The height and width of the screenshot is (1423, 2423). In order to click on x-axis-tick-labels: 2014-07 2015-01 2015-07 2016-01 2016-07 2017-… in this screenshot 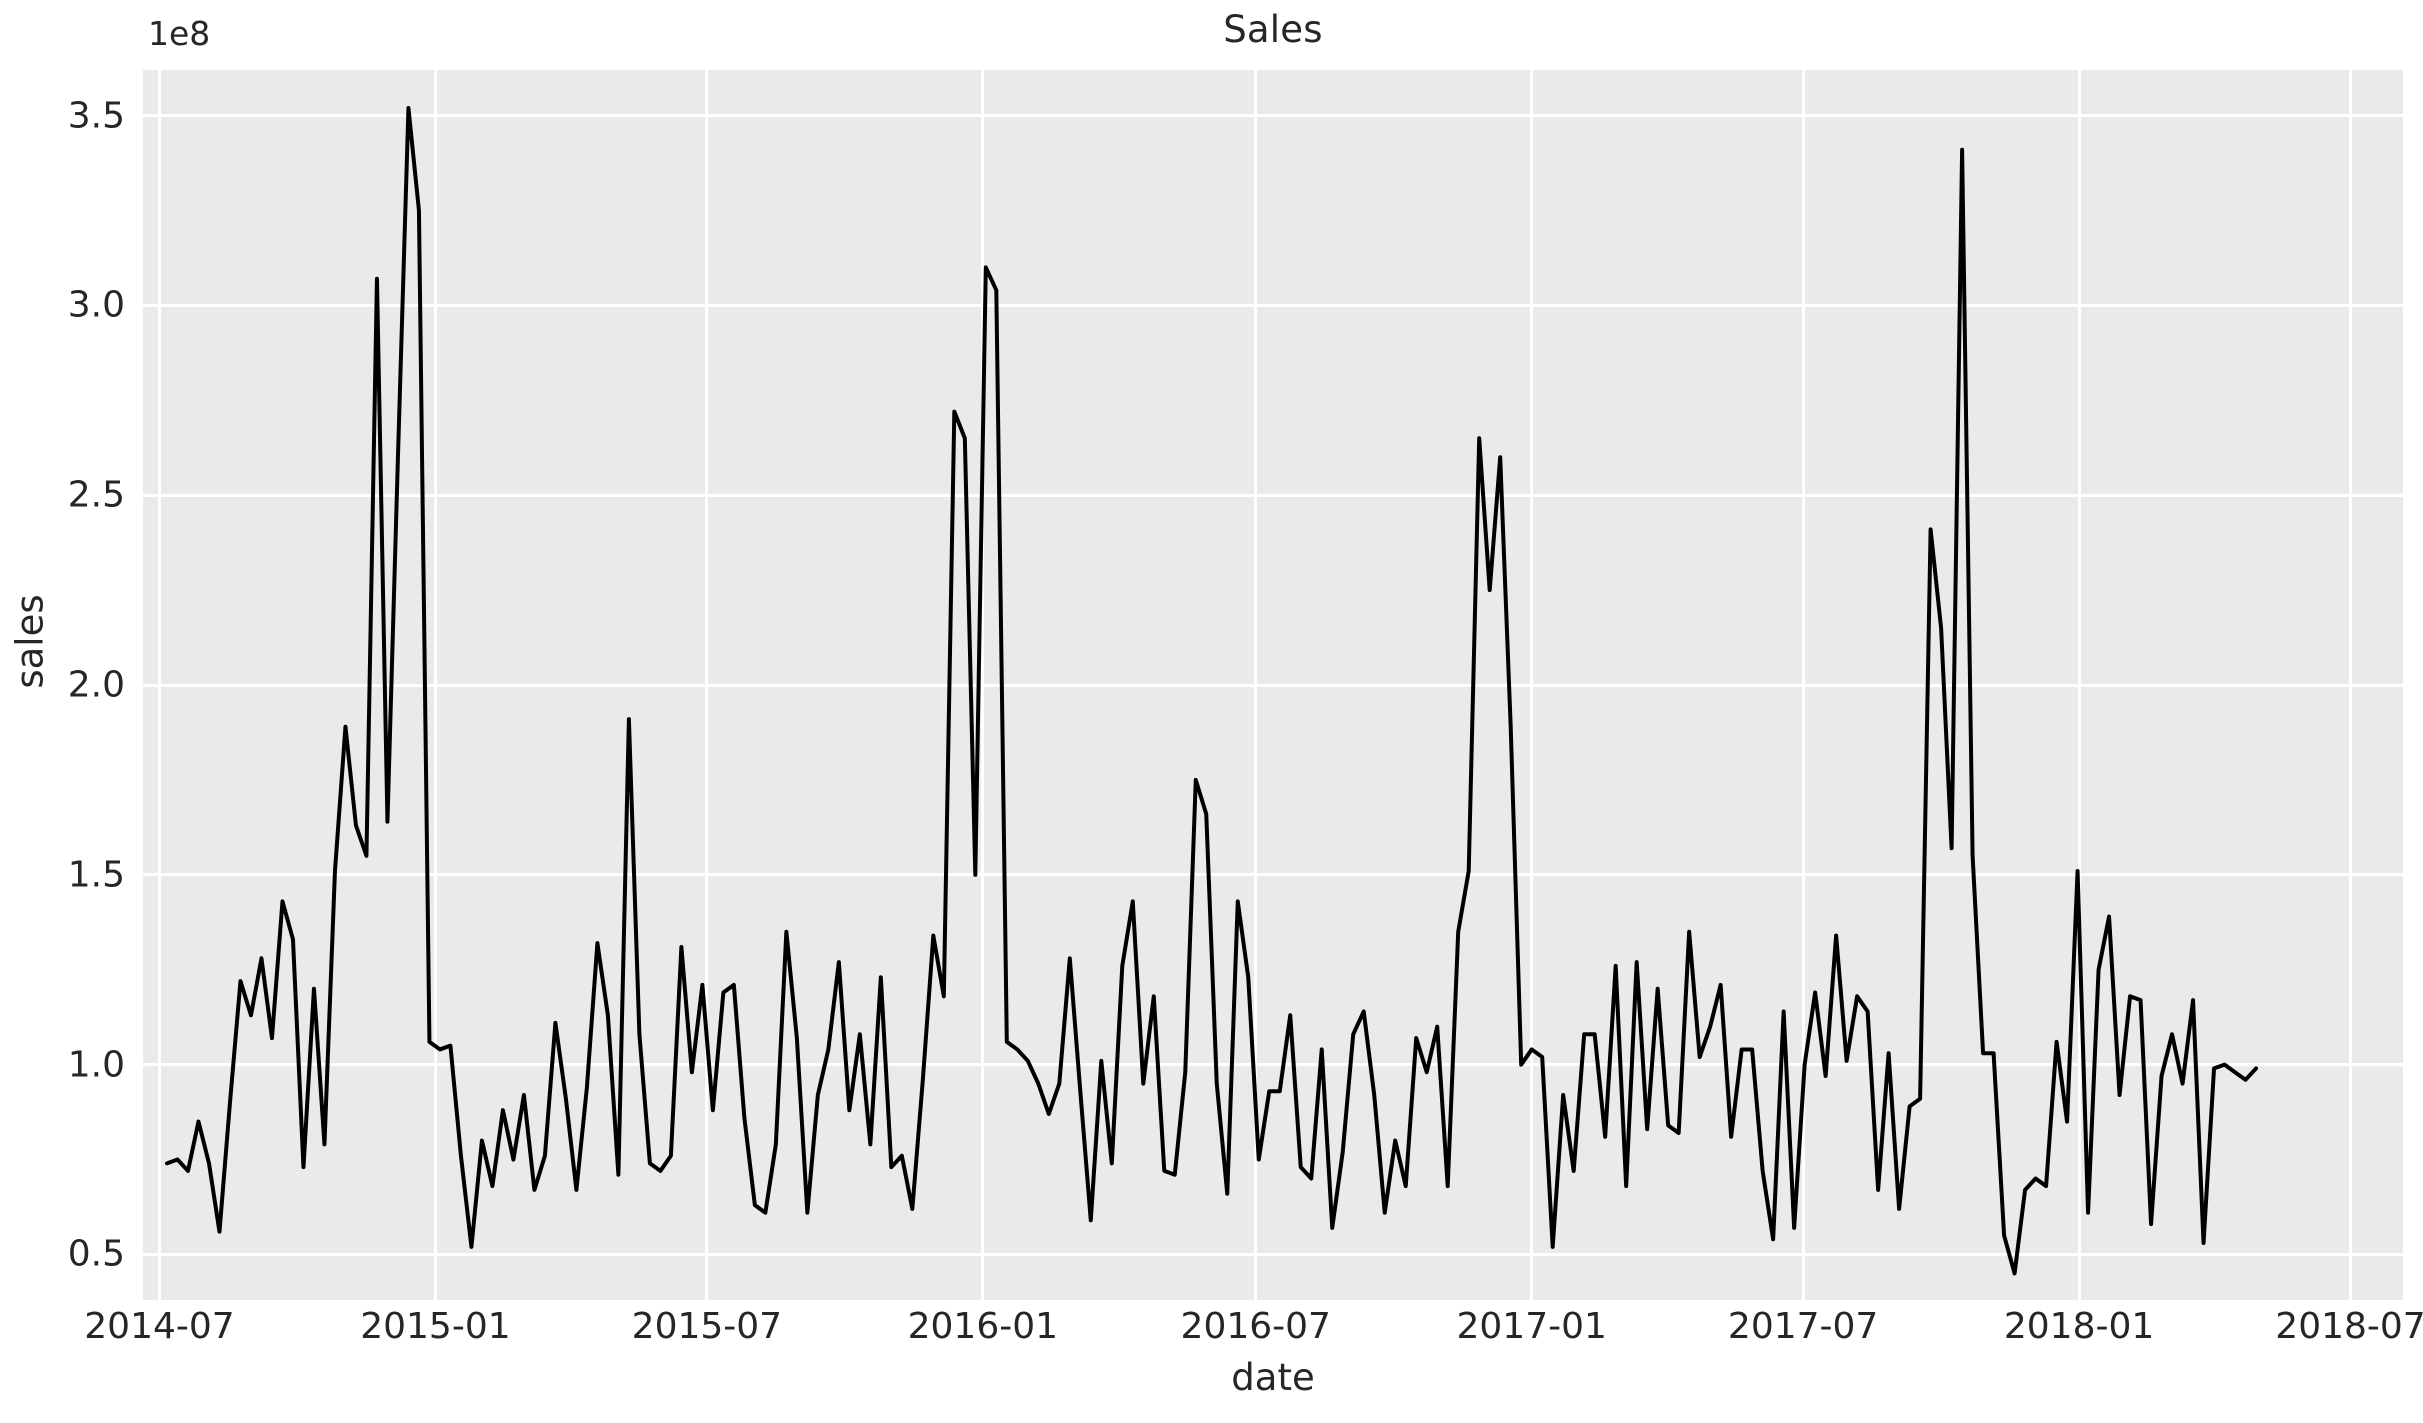, I will do `click(1253, 1330)`.